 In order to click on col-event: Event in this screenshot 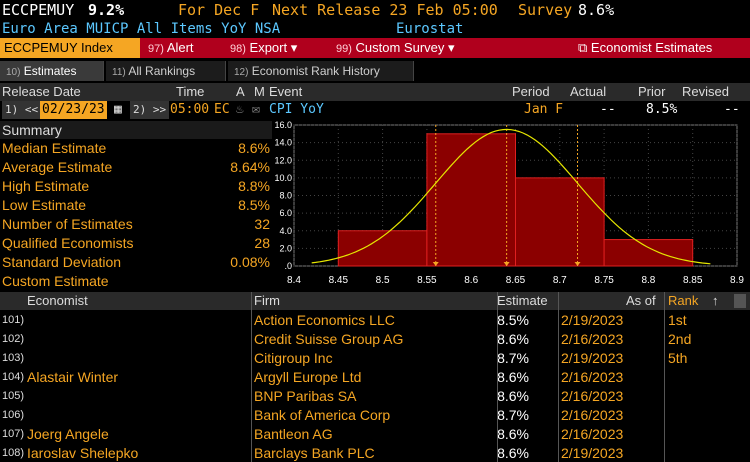, I will do `click(286, 91)`.